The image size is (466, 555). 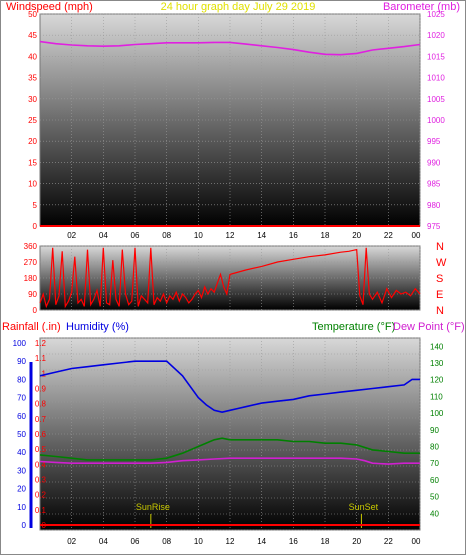 I want to click on graph-title: 24 hour graph day July 29 2019, so click(x=238, y=7).